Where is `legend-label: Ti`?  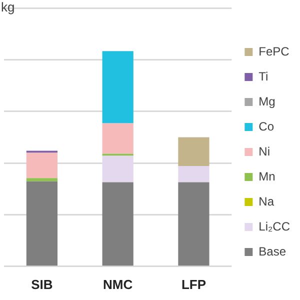 legend-label: Ti is located at coordinates (263, 76).